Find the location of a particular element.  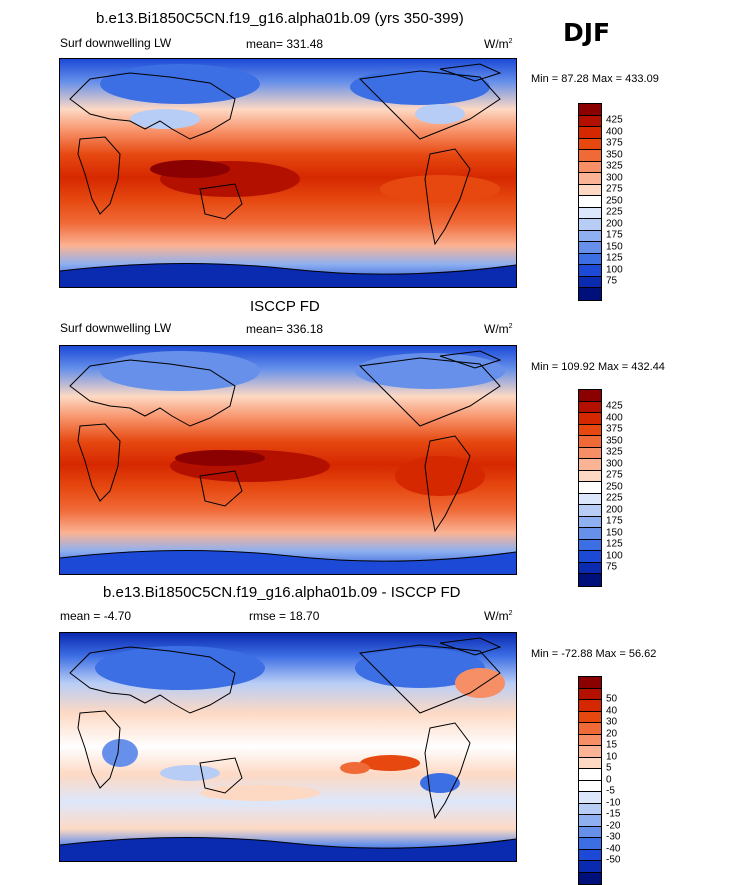

colorbar-tick-label: -40 is located at coordinates (613, 848).